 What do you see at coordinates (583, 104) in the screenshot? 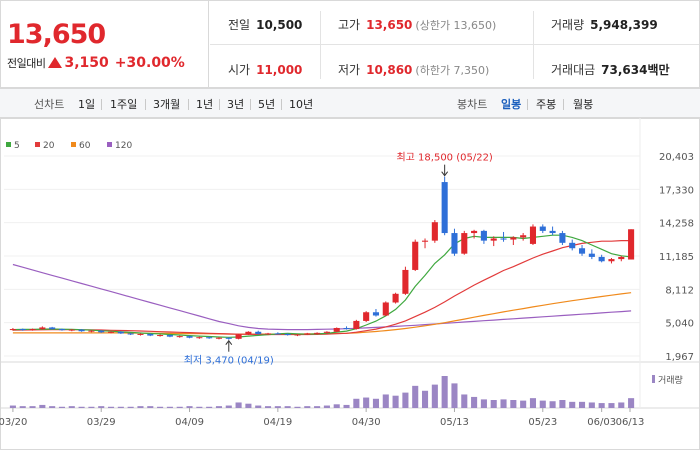
I see `tab-monthly-candle: 월봉` at bounding box center [583, 104].